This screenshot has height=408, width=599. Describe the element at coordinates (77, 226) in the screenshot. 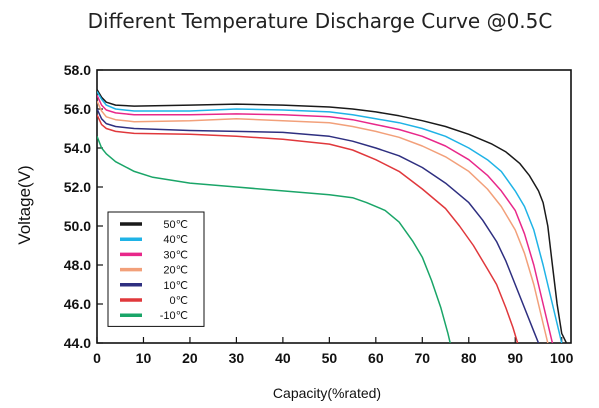

I see `y-tick-label: 50.0` at that location.